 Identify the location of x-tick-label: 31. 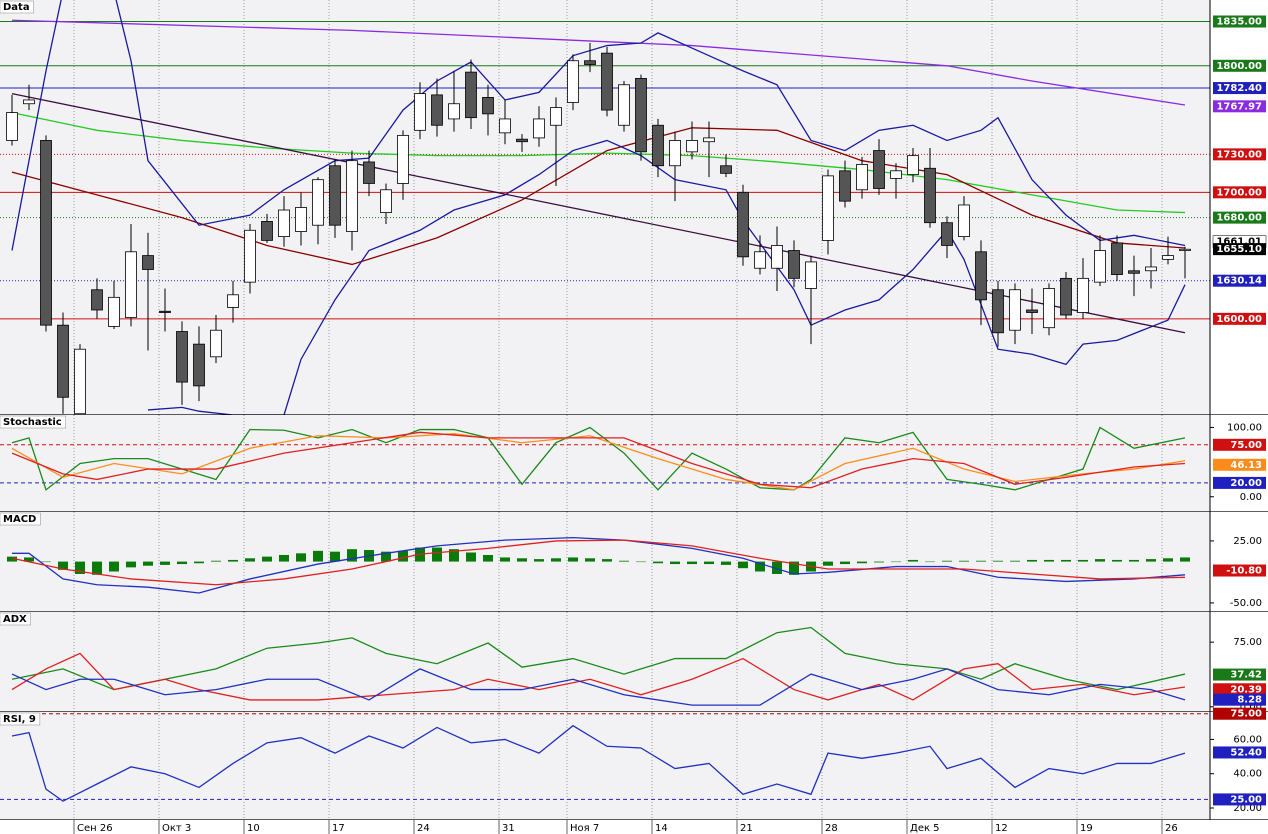
(508, 828).